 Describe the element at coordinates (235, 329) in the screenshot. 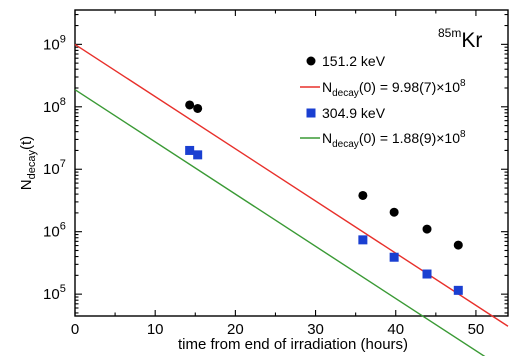

I see `x-tick-label: 20` at that location.